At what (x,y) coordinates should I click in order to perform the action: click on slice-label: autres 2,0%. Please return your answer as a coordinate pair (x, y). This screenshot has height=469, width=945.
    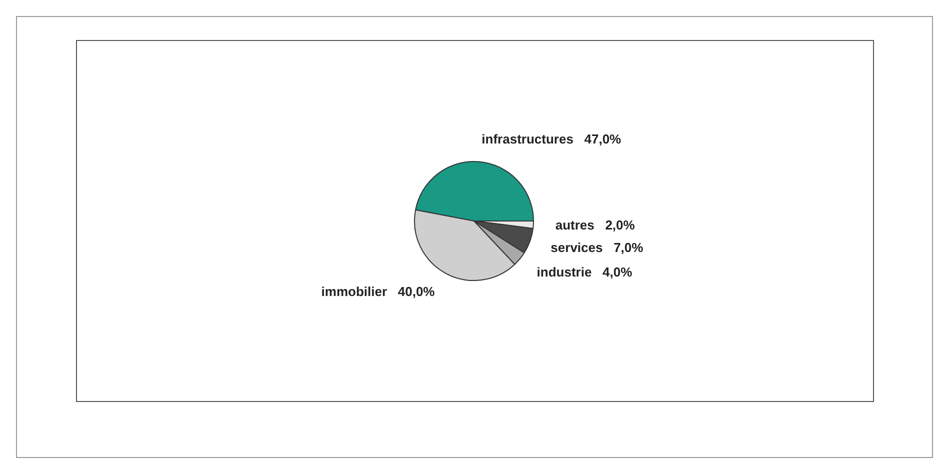
    Looking at the image, I should click on (595, 225).